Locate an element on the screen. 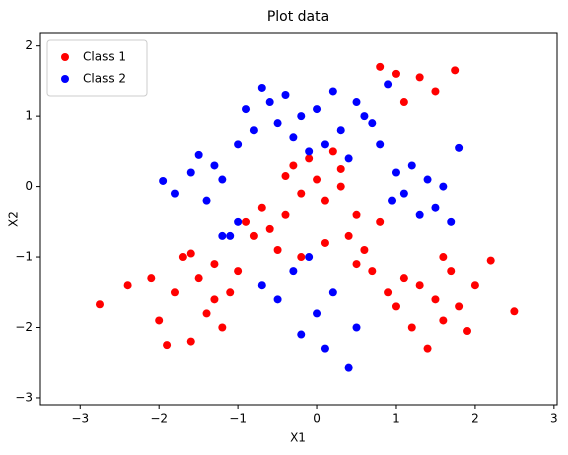 Image resolution: width=568 pixels, height=455 pixels. x-tick-label: −1 is located at coordinates (238, 419).